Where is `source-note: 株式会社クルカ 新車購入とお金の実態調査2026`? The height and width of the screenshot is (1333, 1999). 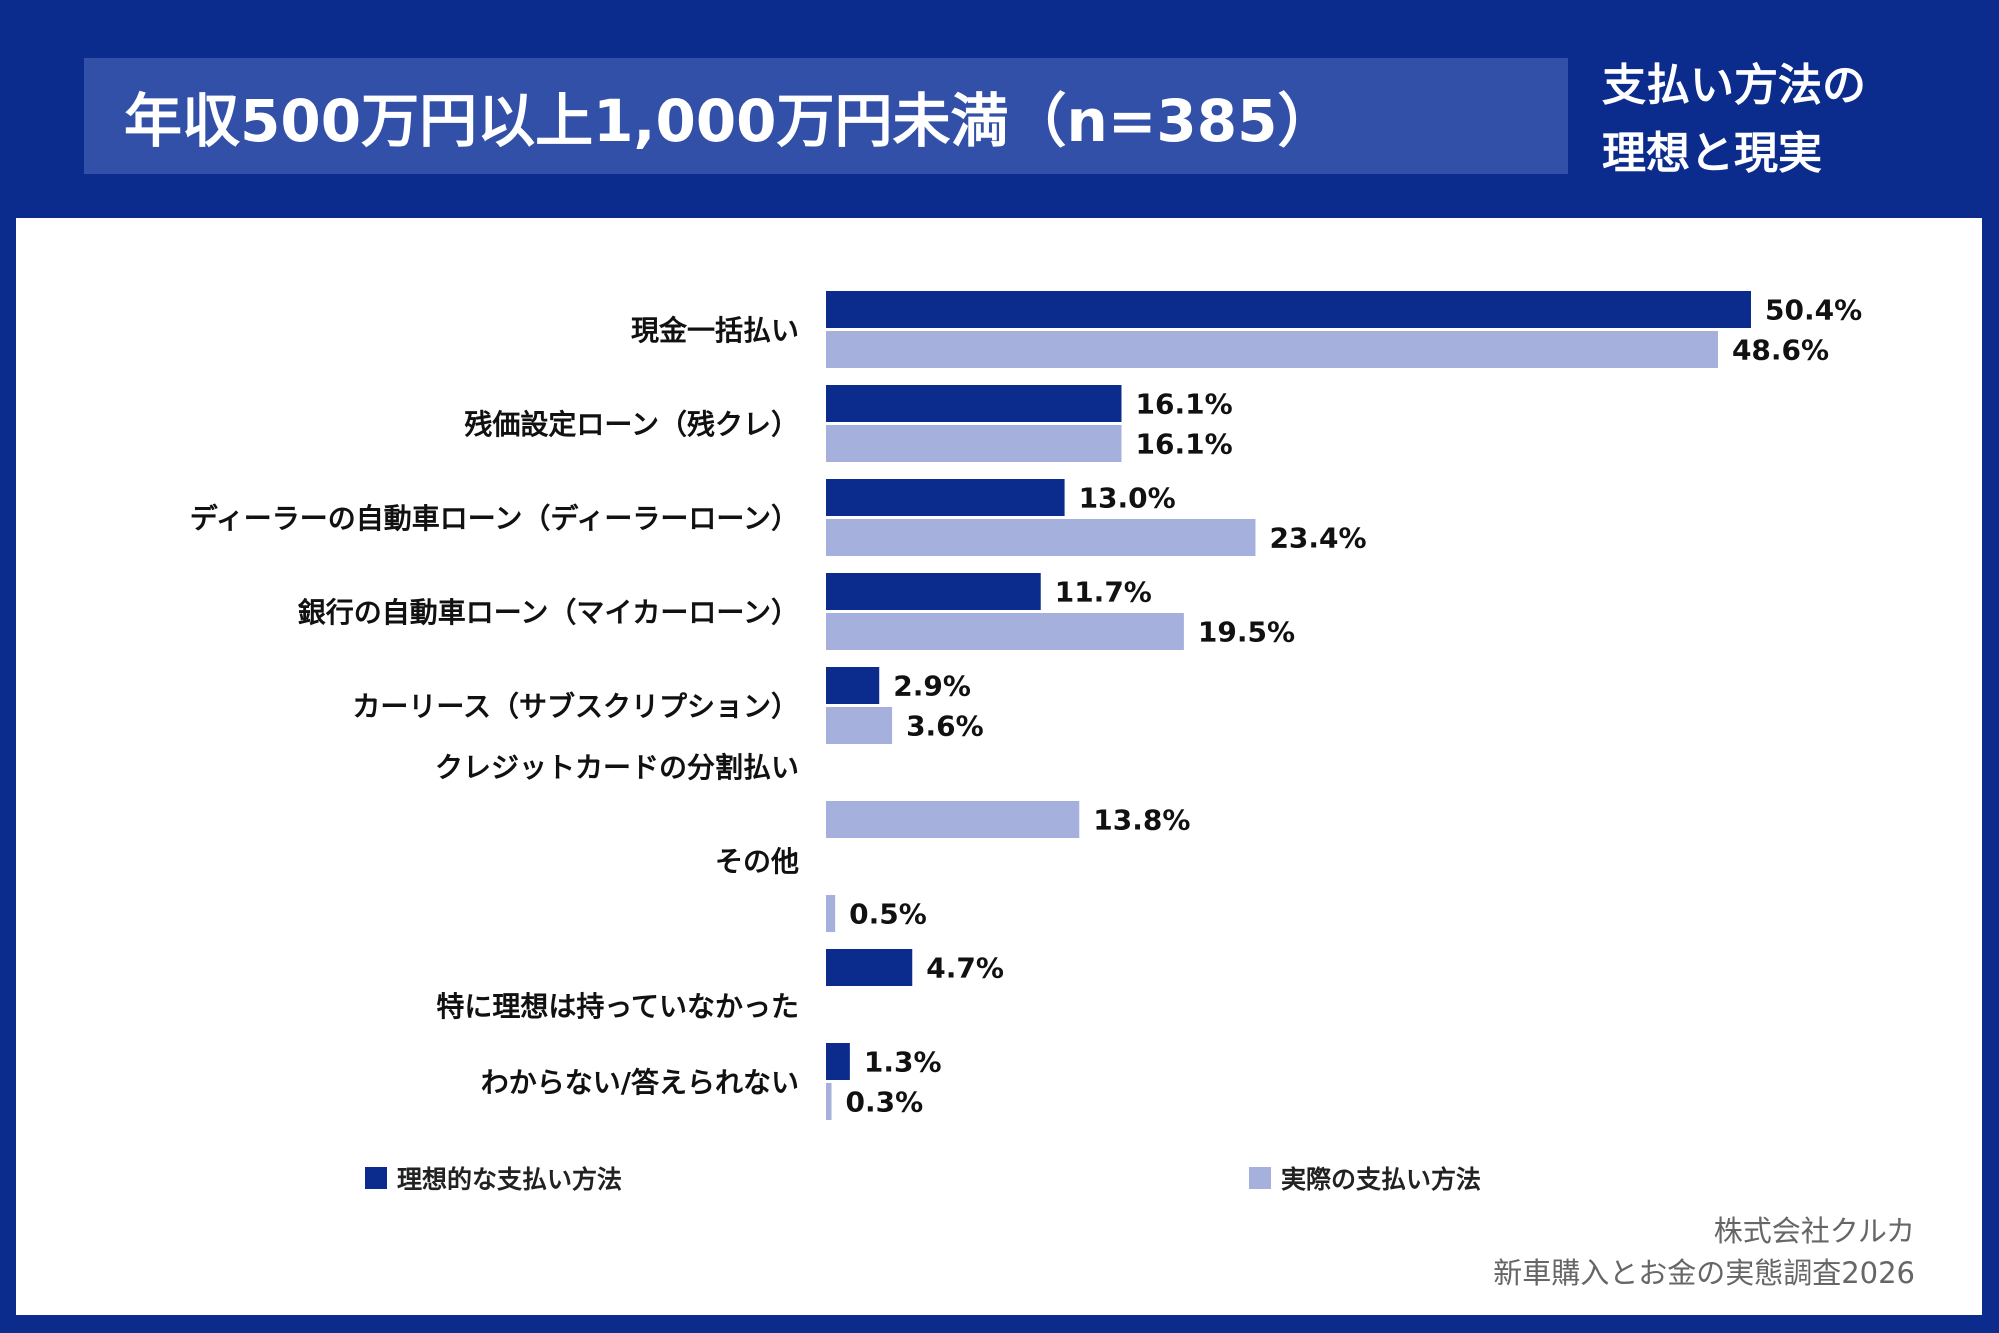 source-note: 株式会社クルカ 新車購入とお金の実態調査2026 is located at coordinates (1704, 1252).